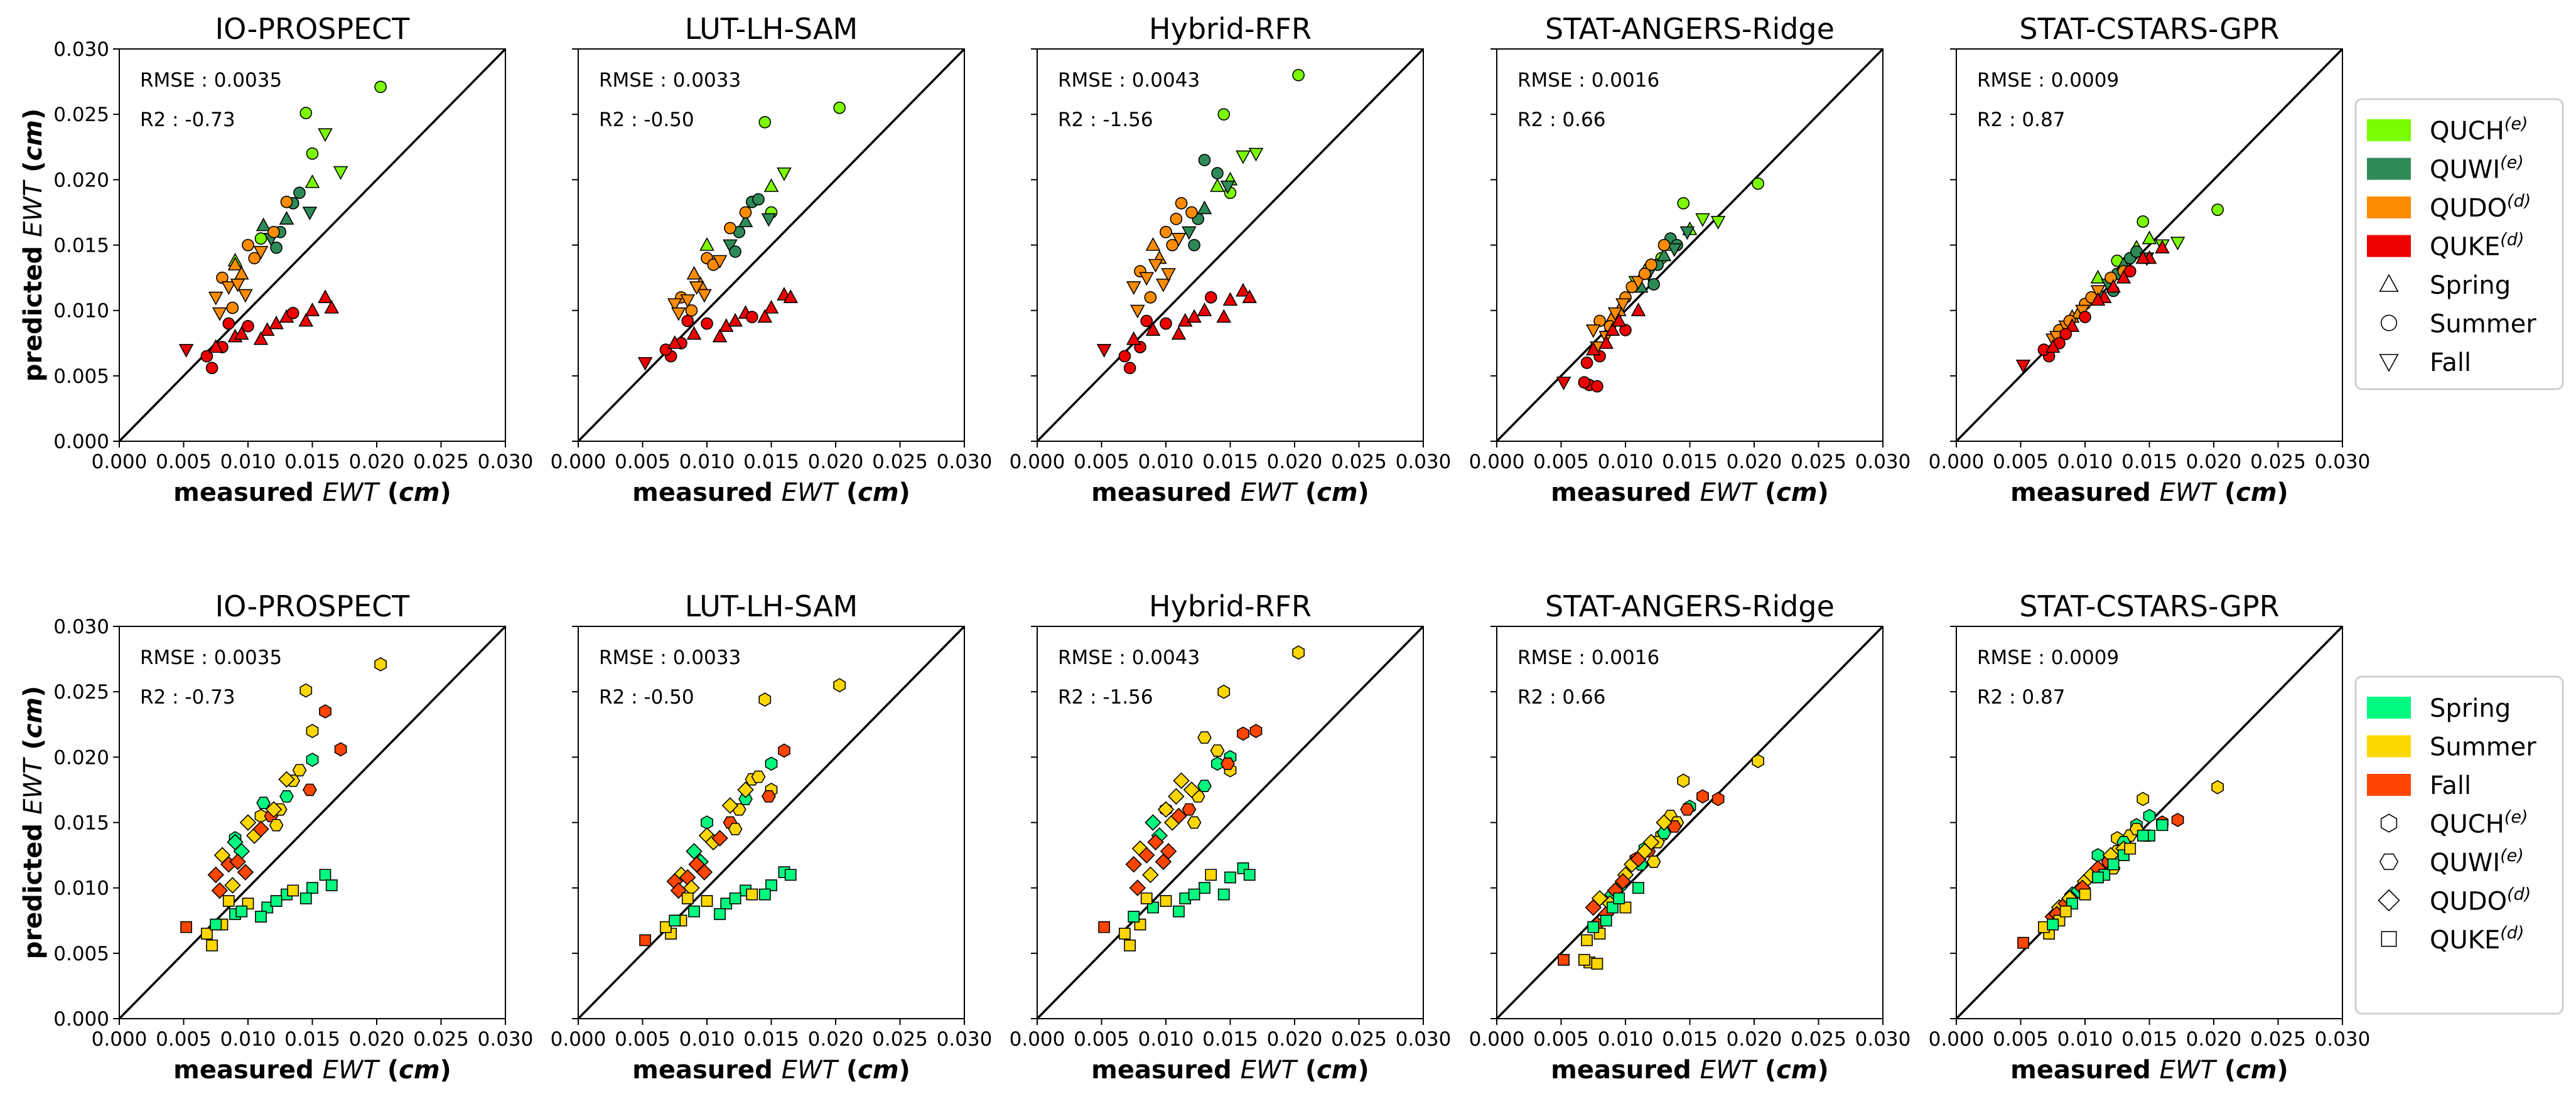  Describe the element at coordinates (1105, 120) in the screenshot. I see `r2-text: R2 : -1.56` at that location.